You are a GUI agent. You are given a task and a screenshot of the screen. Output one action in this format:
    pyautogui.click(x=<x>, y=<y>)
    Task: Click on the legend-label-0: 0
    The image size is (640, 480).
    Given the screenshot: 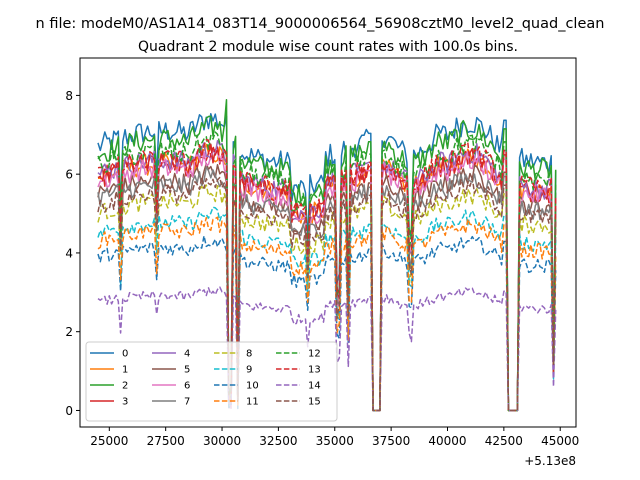 What is the action you would take?
    pyautogui.click(x=125, y=354)
    